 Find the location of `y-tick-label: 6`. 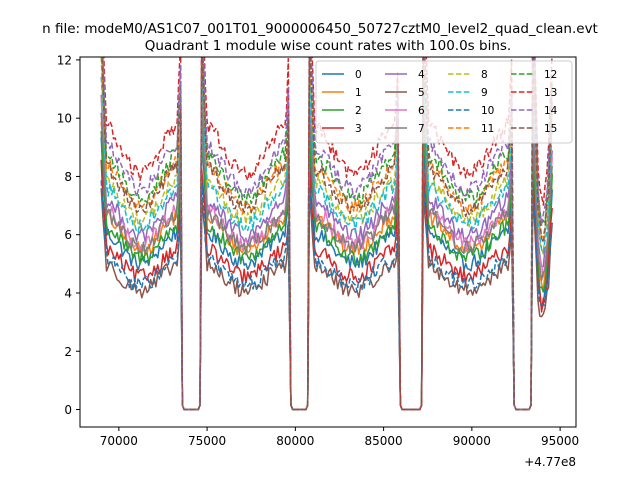

y-tick-label: 6 is located at coordinates (68, 235).